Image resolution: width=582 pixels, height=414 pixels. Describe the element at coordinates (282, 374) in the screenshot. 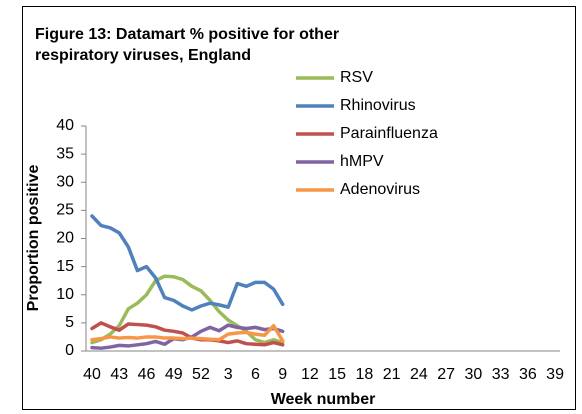

I see `x-tick-label: 9` at that location.